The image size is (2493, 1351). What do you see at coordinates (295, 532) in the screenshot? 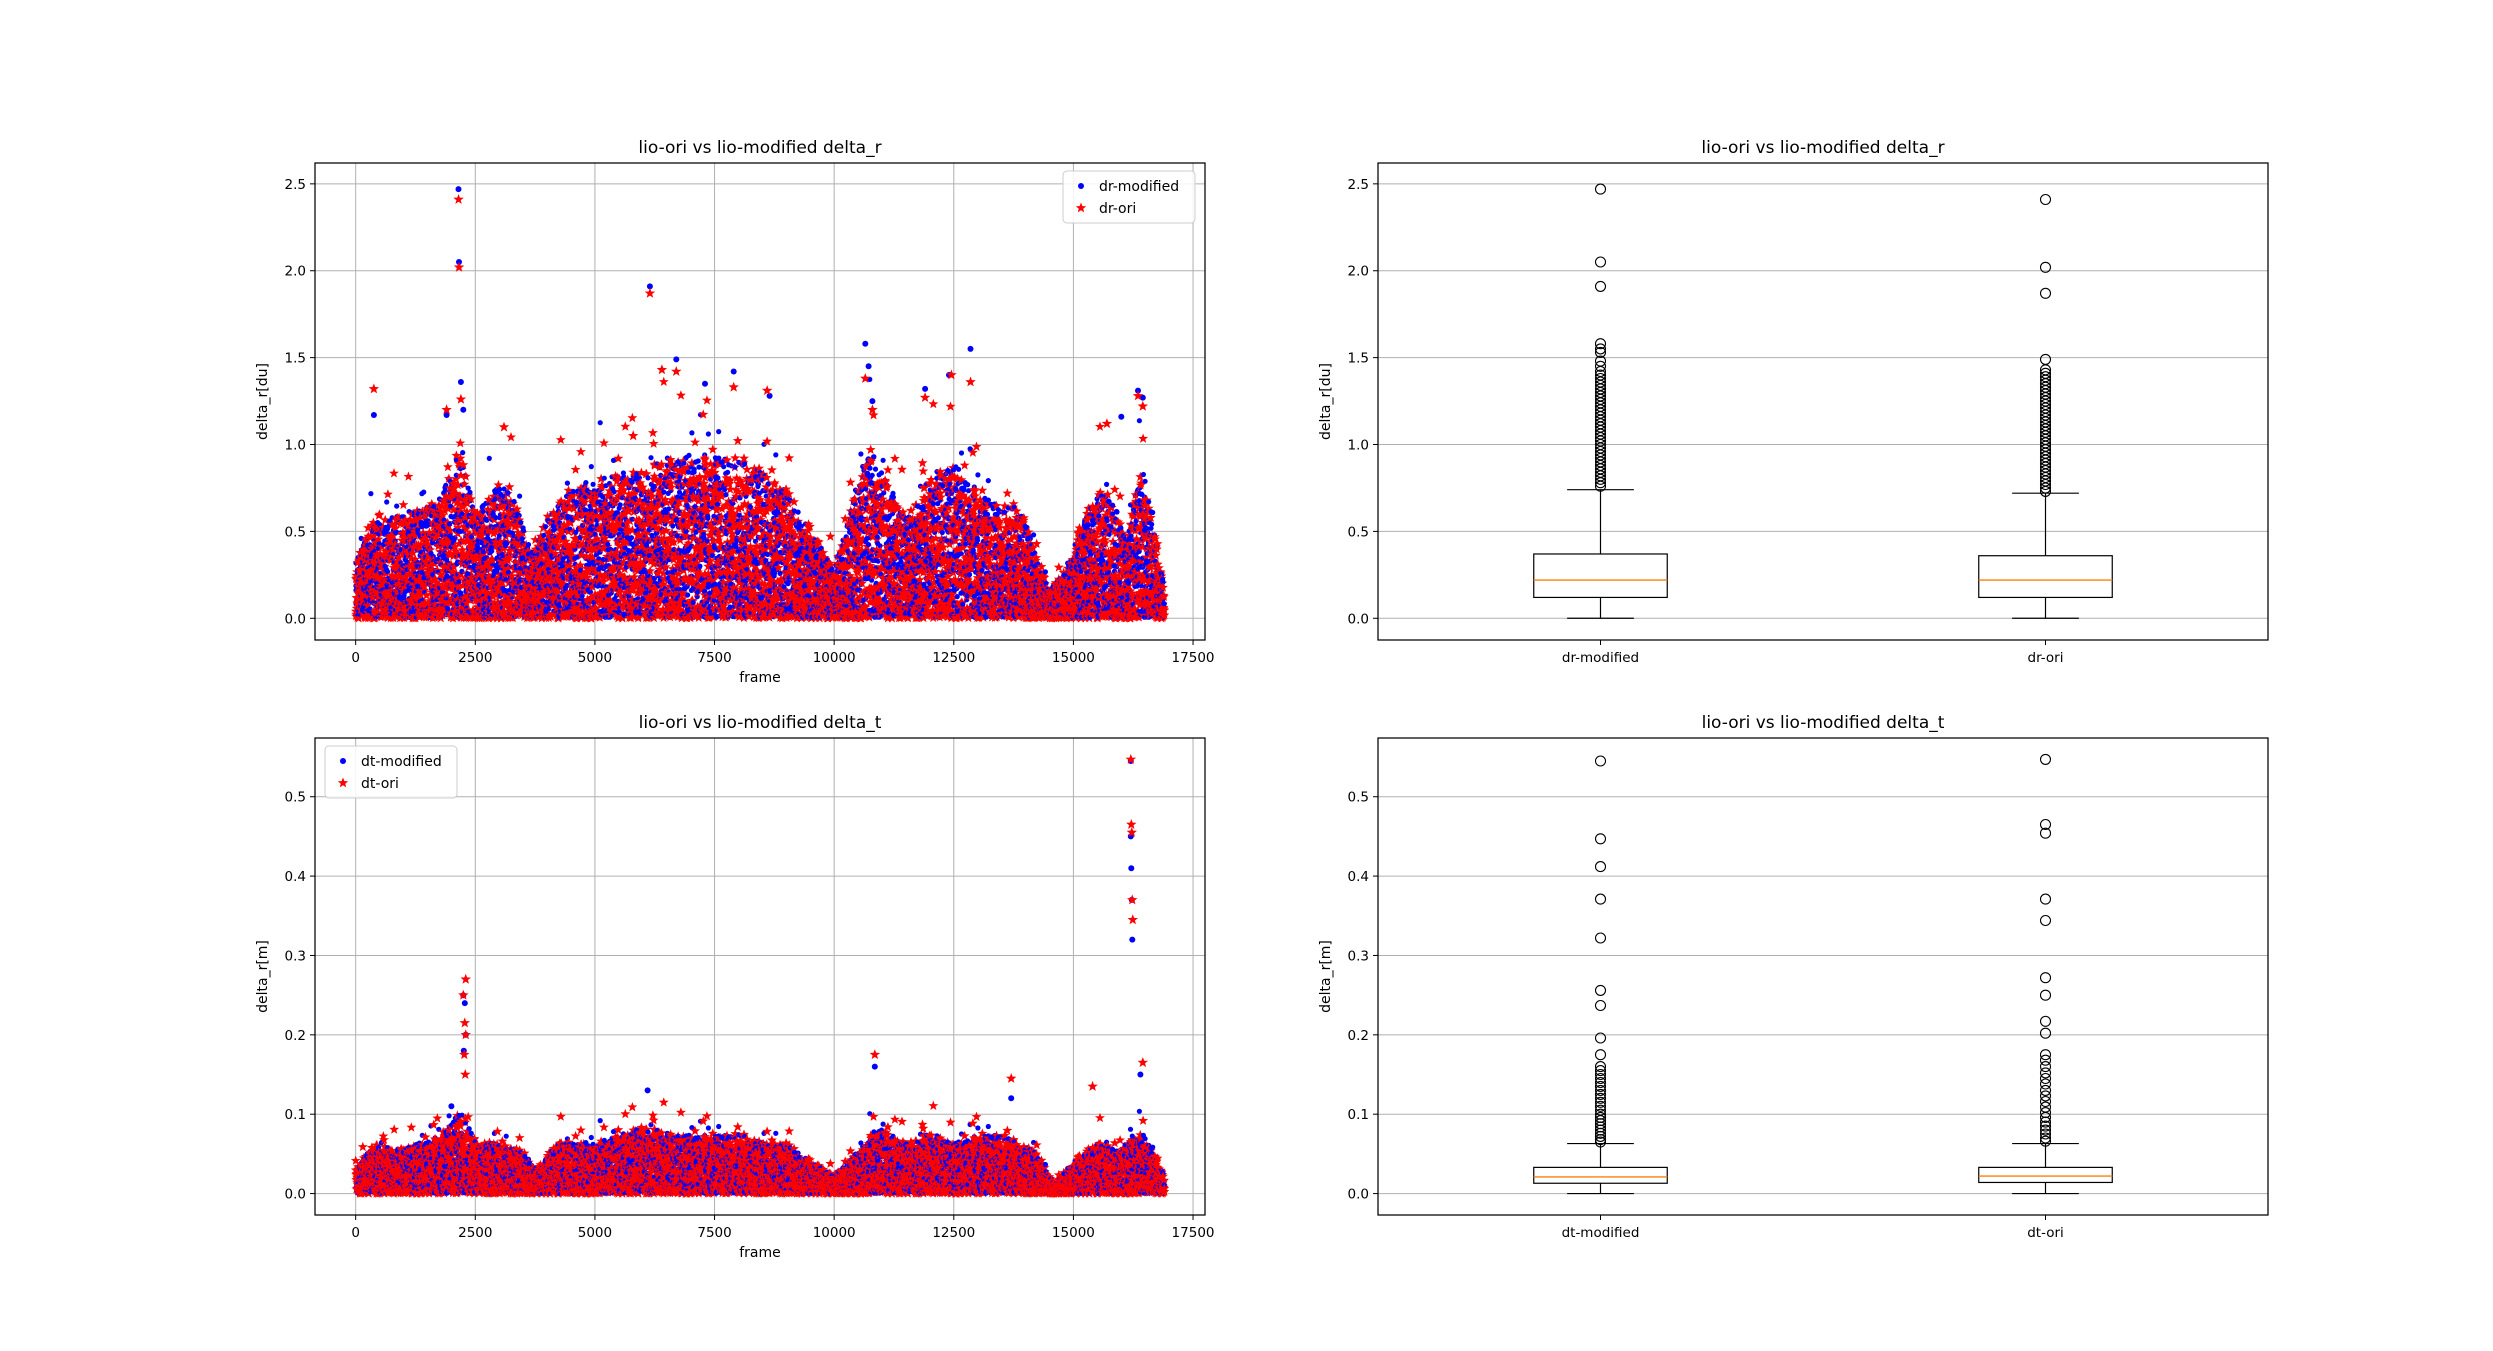
I see `y-tick-label: 0.5` at bounding box center [295, 532].